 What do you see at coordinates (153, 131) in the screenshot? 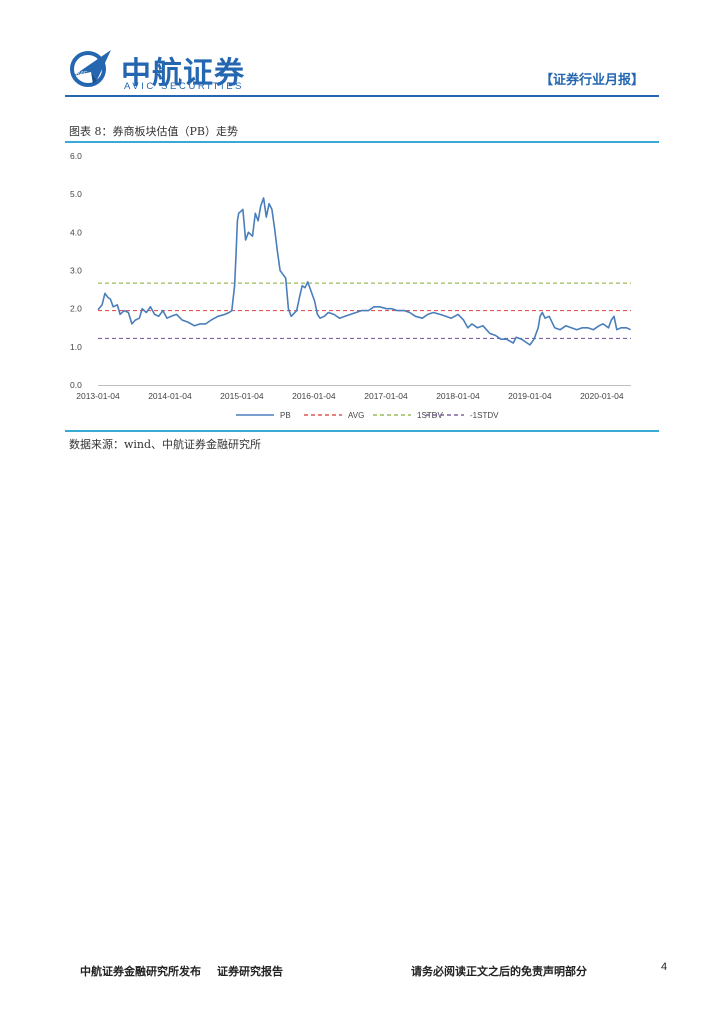
I see `figure-title: 图表 8：券商板块估值（PB）走势` at bounding box center [153, 131].